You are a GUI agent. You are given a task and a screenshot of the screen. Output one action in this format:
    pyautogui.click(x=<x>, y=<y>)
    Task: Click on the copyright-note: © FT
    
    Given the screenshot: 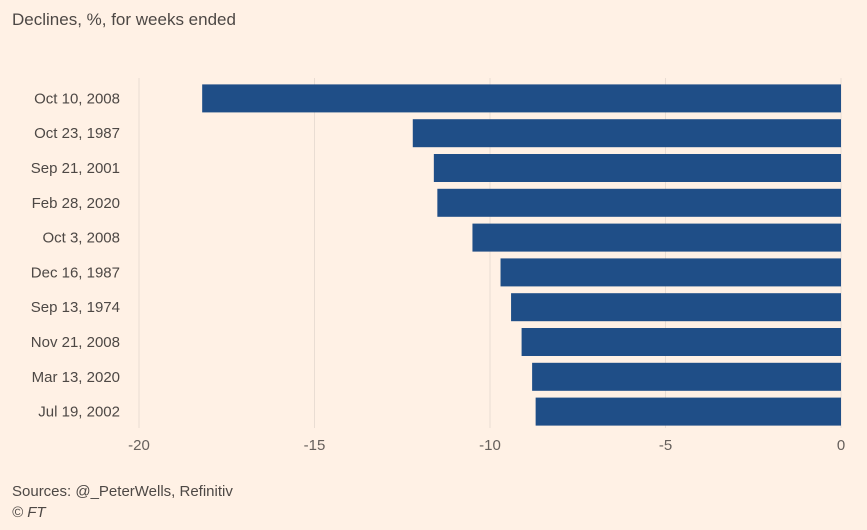 What is the action you would take?
    pyautogui.click(x=29, y=512)
    